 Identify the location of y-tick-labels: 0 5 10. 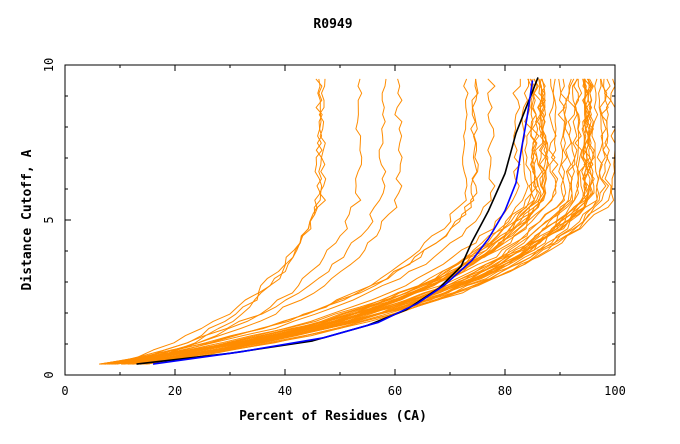
(49, 218).